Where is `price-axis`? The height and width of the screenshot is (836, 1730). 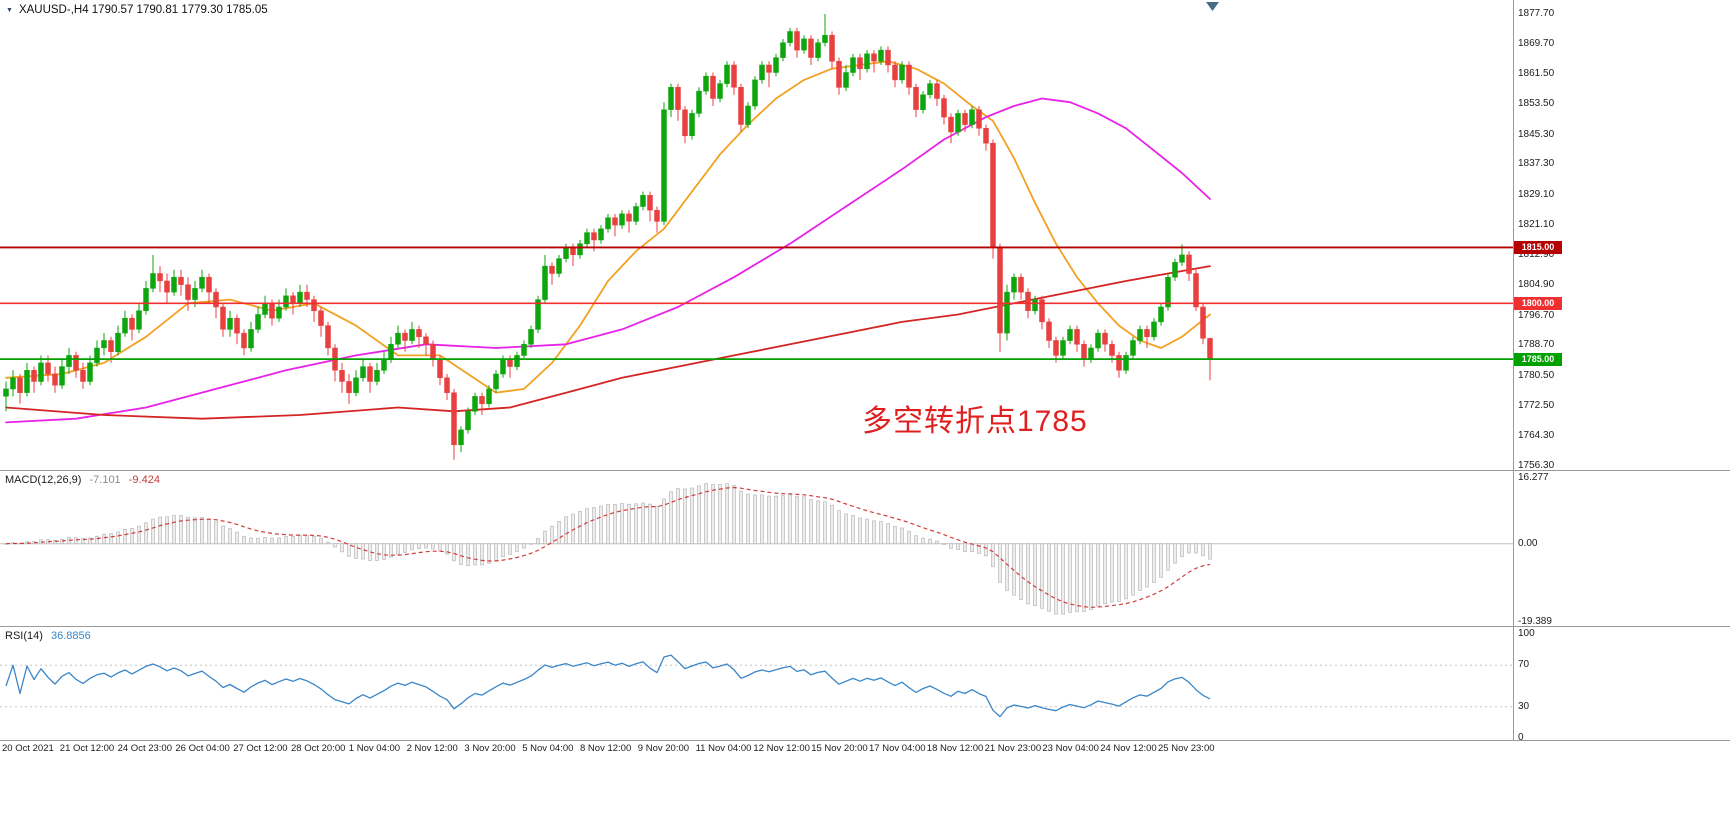 price-axis is located at coordinates (1621, 370).